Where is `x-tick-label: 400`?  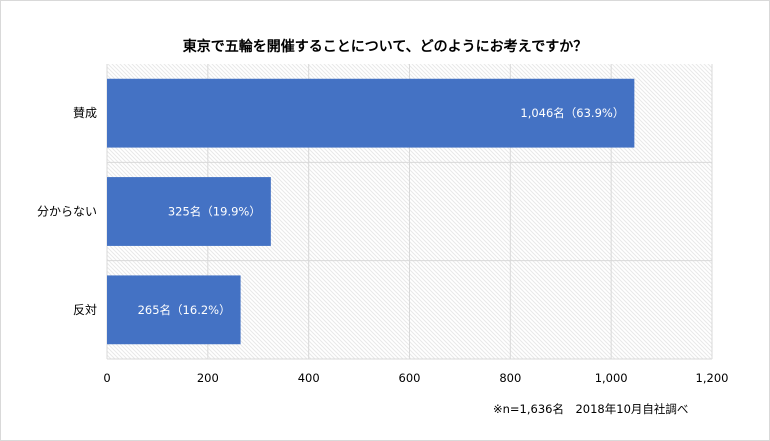 x-tick-label: 400 is located at coordinates (309, 378).